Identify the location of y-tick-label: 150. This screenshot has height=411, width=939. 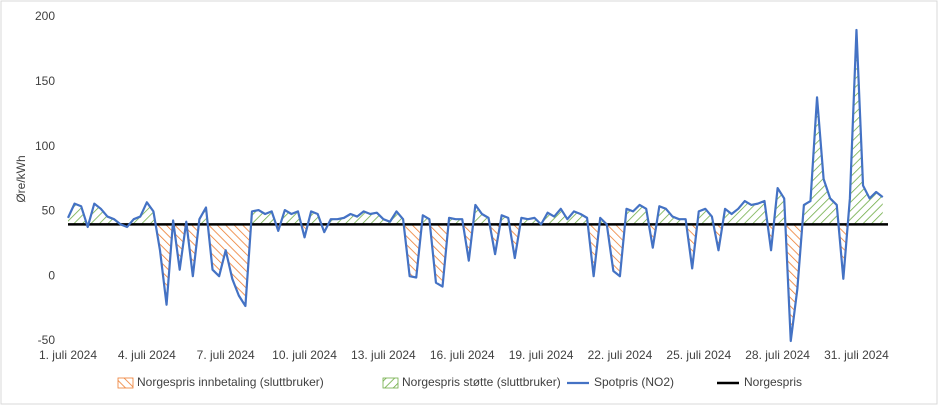
(45, 81).